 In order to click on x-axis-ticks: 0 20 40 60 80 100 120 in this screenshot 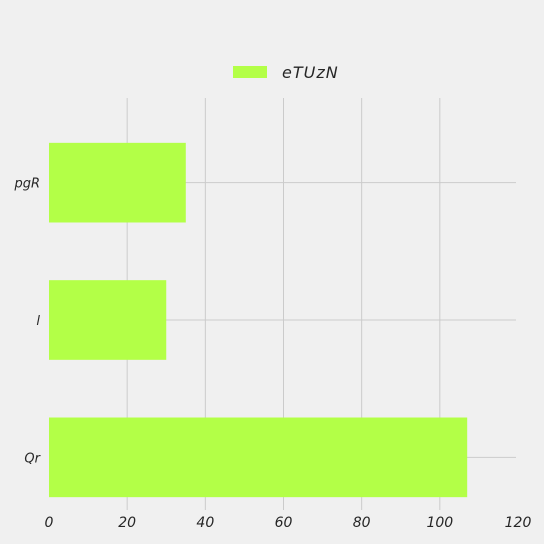, I will do `click(288, 523)`.